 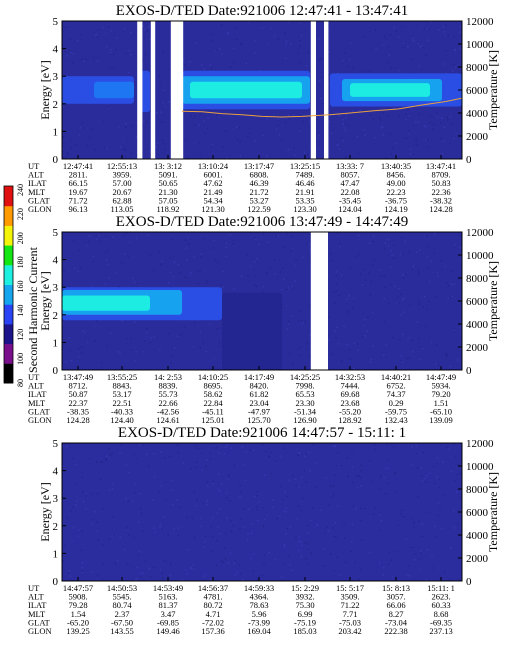 What do you see at coordinates (441, 588) in the screenshot?
I see `ephemeris-value: 15:11: 1` at bounding box center [441, 588].